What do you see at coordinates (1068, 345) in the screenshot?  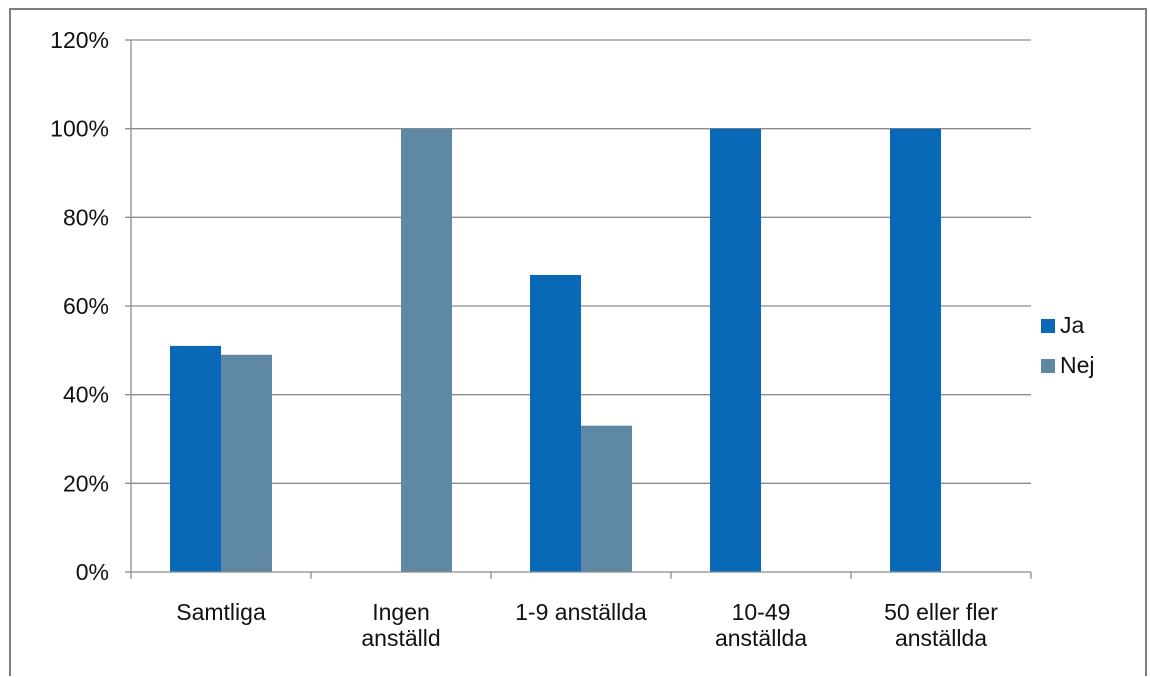 I see `legend: Ja Nej` at bounding box center [1068, 345].